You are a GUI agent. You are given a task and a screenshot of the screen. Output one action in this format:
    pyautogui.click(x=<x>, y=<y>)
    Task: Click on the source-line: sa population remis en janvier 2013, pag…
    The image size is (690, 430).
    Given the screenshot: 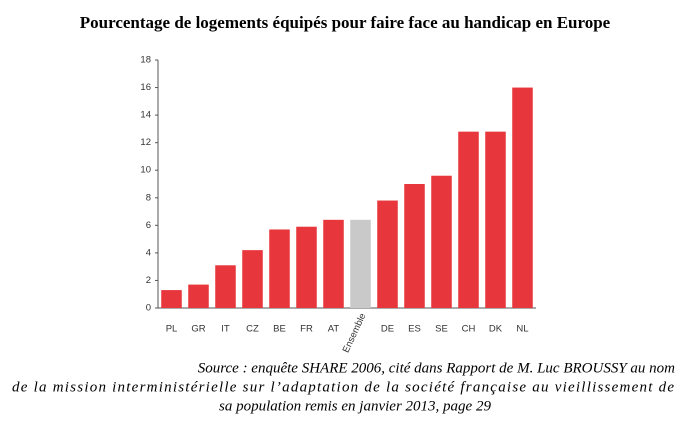 What is the action you would take?
    pyautogui.click(x=355, y=406)
    